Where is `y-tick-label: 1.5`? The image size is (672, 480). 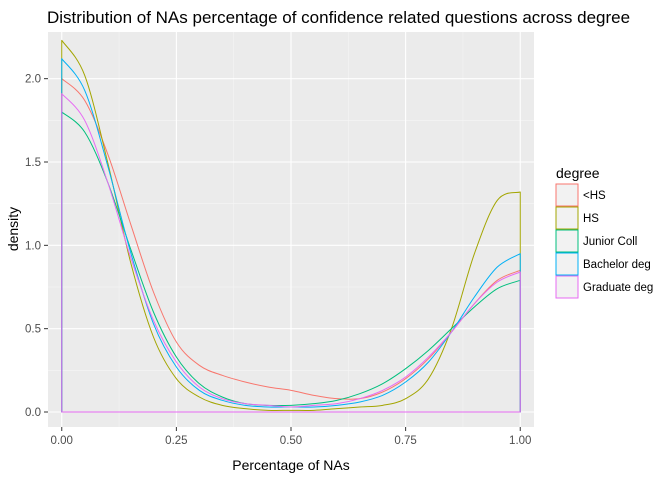
y-tick-label: 1.5 is located at coordinates (33, 163).